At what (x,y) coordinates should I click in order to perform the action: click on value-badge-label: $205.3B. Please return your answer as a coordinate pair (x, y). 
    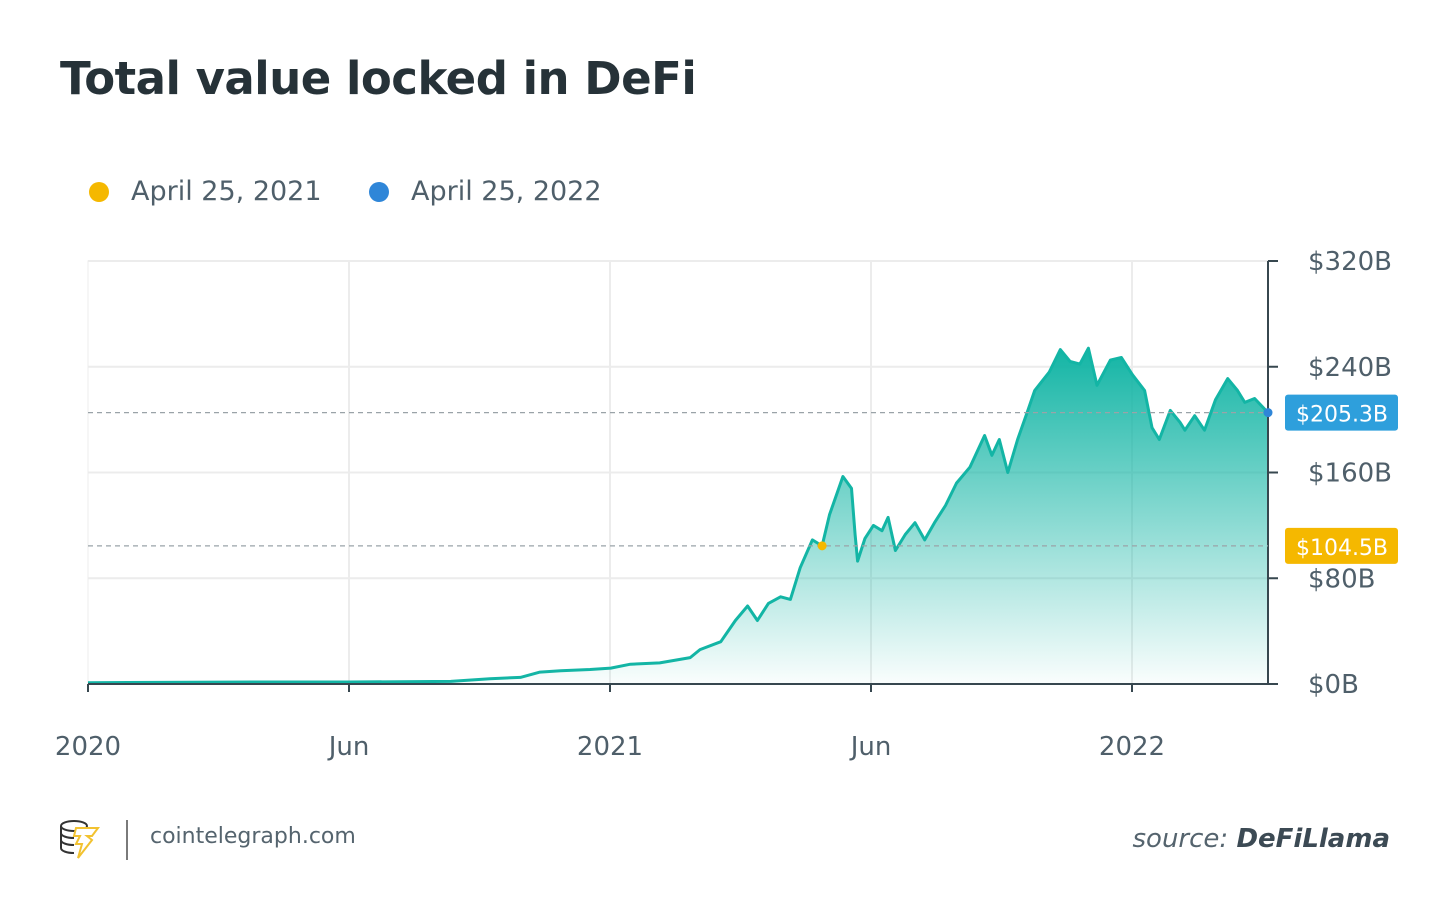
    Looking at the image, I should click on (1342, 415).